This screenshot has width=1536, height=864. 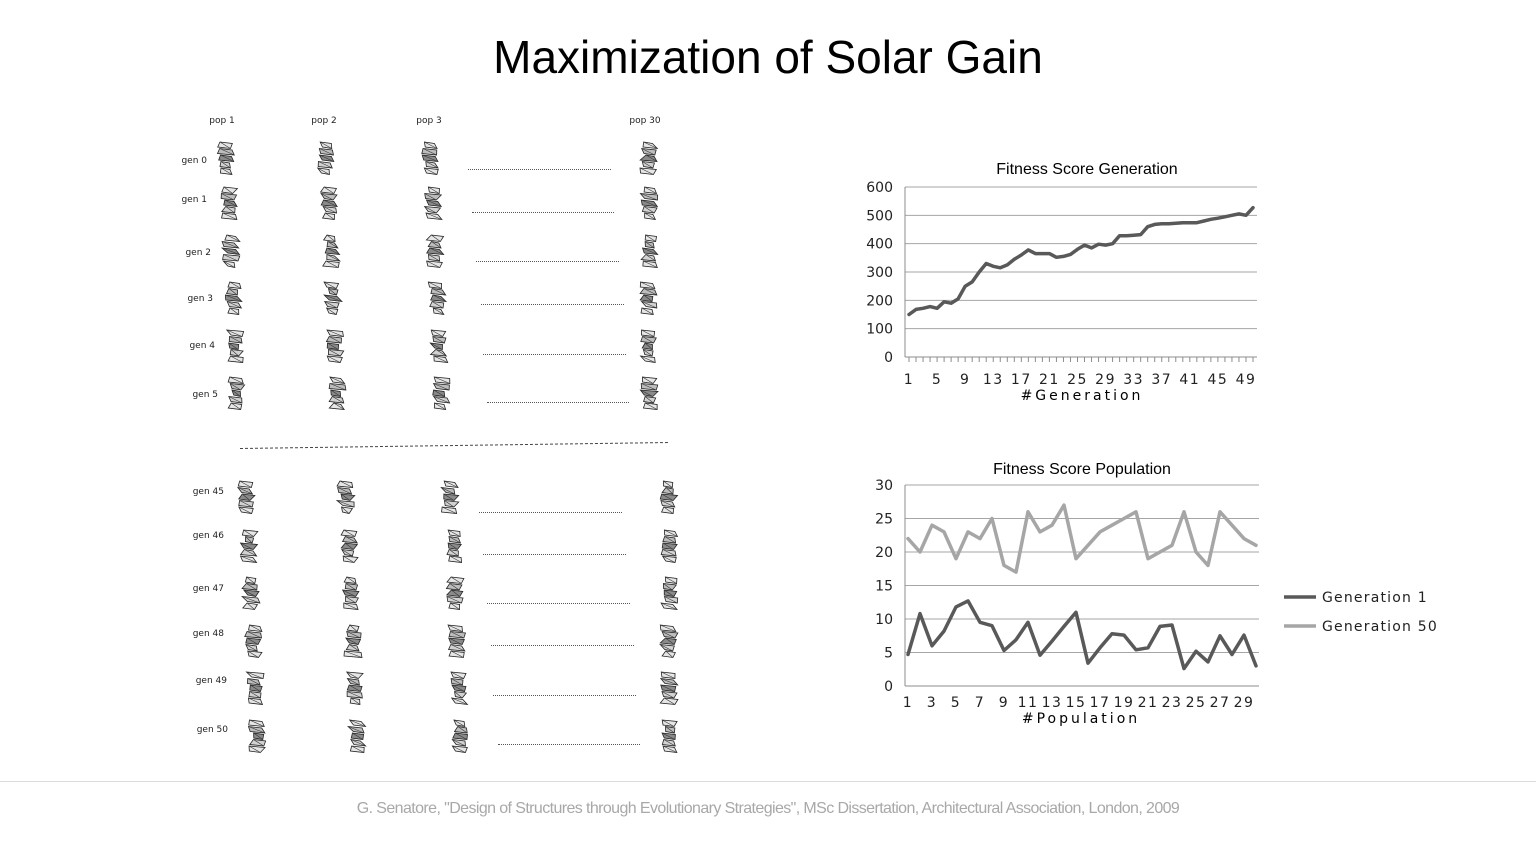 What do you see at coordinates (194, 161) in the screenshot?
I see `row-label-gen-0: gen 0` at bounding box center [194, 161].